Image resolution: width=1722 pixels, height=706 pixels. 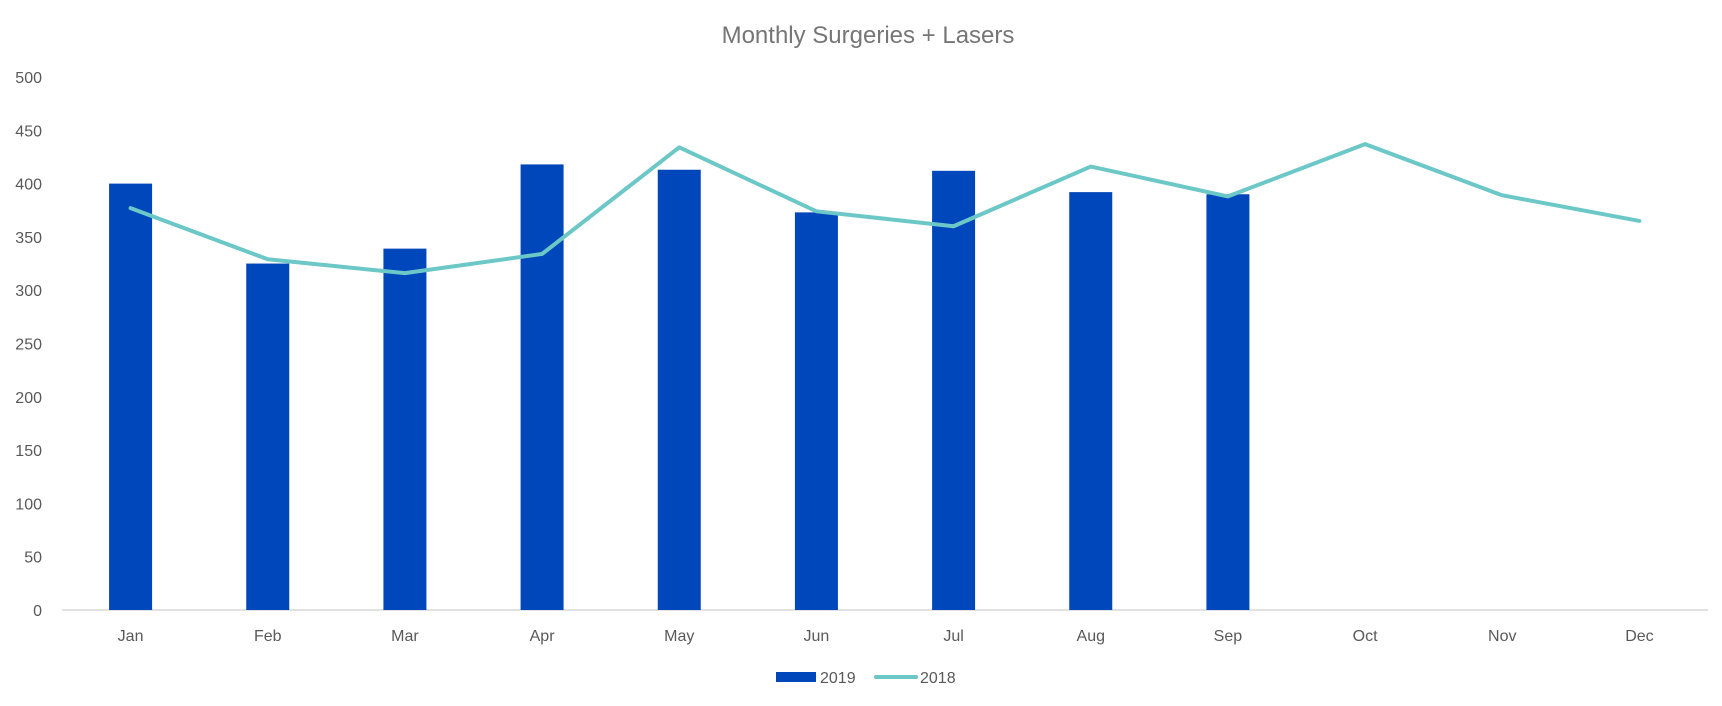 I want to click on bar-2019-jun, so click(x=816, y=411).